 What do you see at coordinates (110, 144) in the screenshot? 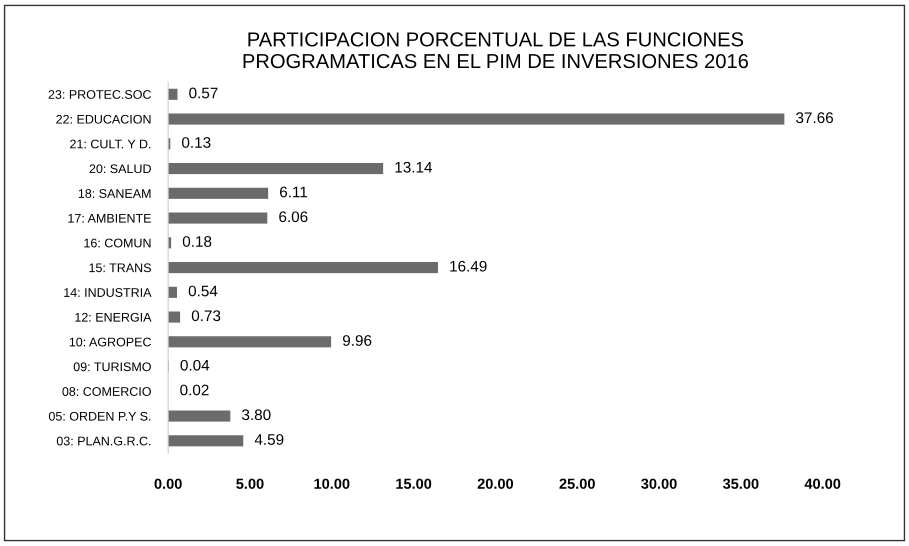
I see `y-tick-label: 21: CULT. Y D.` at bounding box center [110, 144].